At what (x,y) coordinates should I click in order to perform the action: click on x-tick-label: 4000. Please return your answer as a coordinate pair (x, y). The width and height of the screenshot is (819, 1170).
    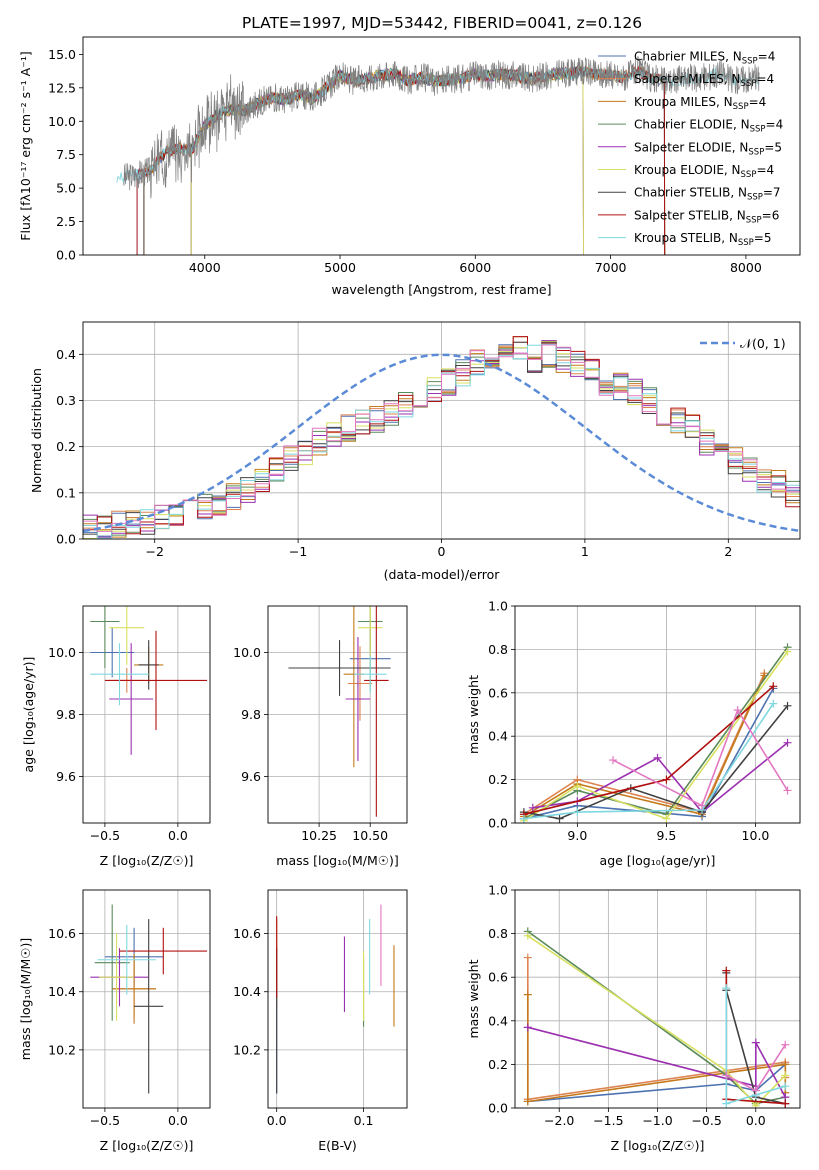
    Looking at the image, I should click on (205, 267).